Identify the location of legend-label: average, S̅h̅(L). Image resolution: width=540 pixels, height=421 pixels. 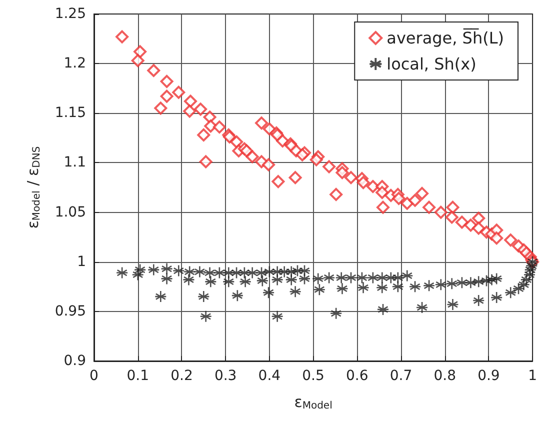
(445, 38).